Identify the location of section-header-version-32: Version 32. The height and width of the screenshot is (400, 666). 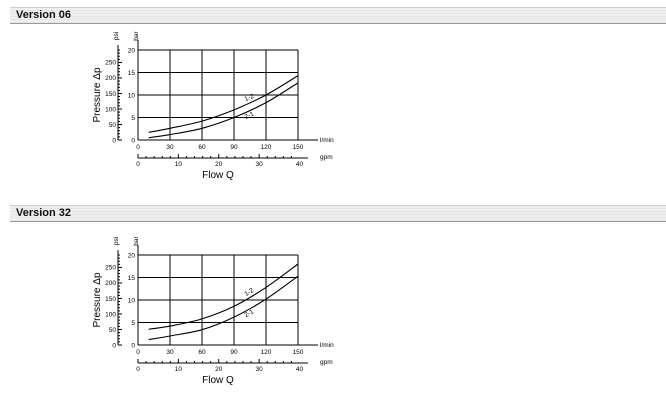
(338, 213).